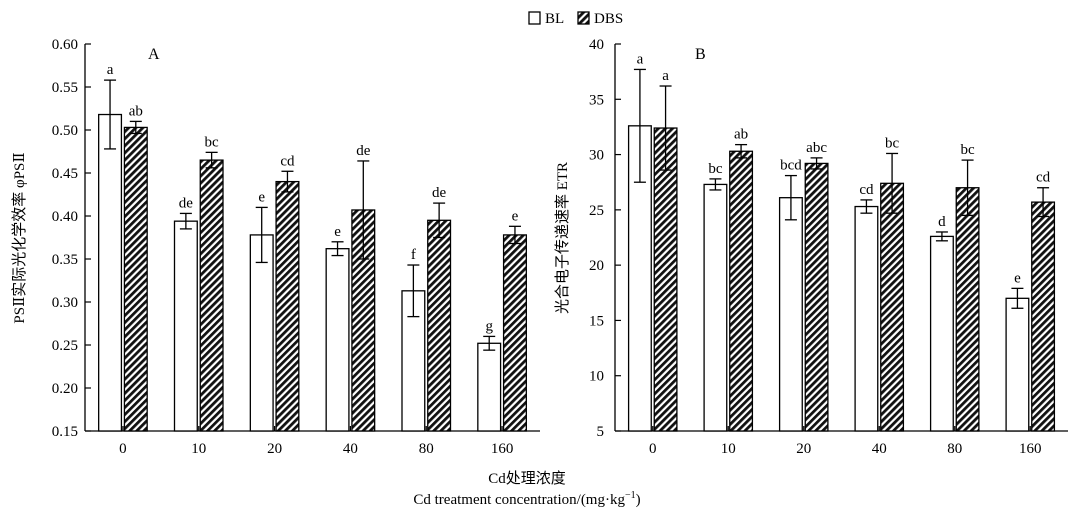 Image resolution: width=1075 pixels, height=512 pixels. I want to click on panel-b-significance-letter: abc, so click(816, 148).